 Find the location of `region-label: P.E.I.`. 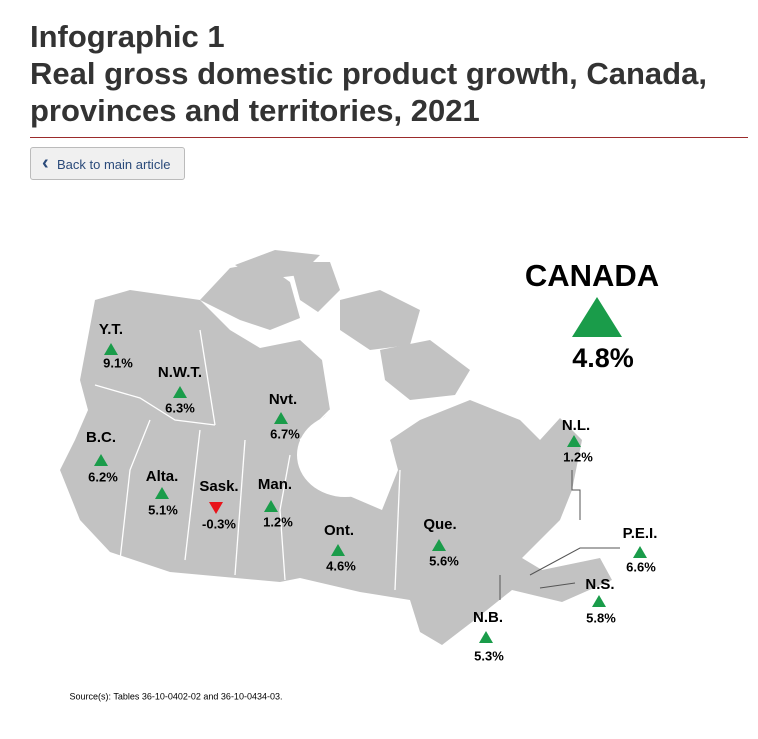

region-label: P.E.I. is located at coordinates (640, 533).